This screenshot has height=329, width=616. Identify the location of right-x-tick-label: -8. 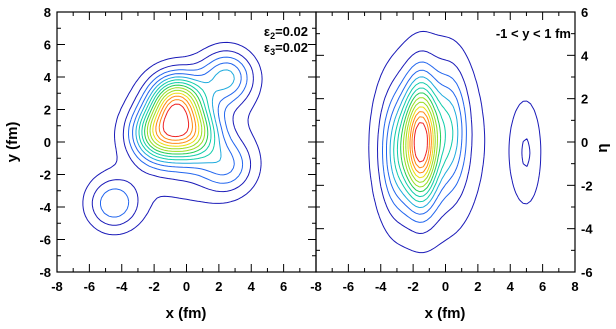
(316, 286).